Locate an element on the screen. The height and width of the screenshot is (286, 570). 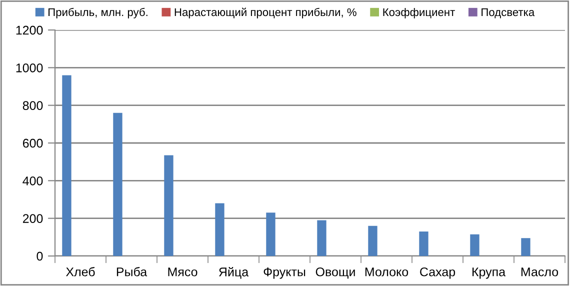
legend-label: Прибыль, млн. руб. is located at coordinates (98, 13).